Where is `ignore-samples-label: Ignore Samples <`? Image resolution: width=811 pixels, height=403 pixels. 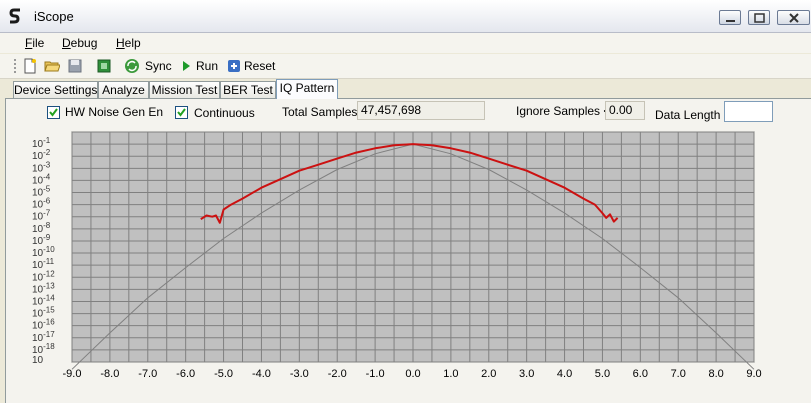 ignore-samples-label: Ignore Samples < is located at coordinates (563, 111).